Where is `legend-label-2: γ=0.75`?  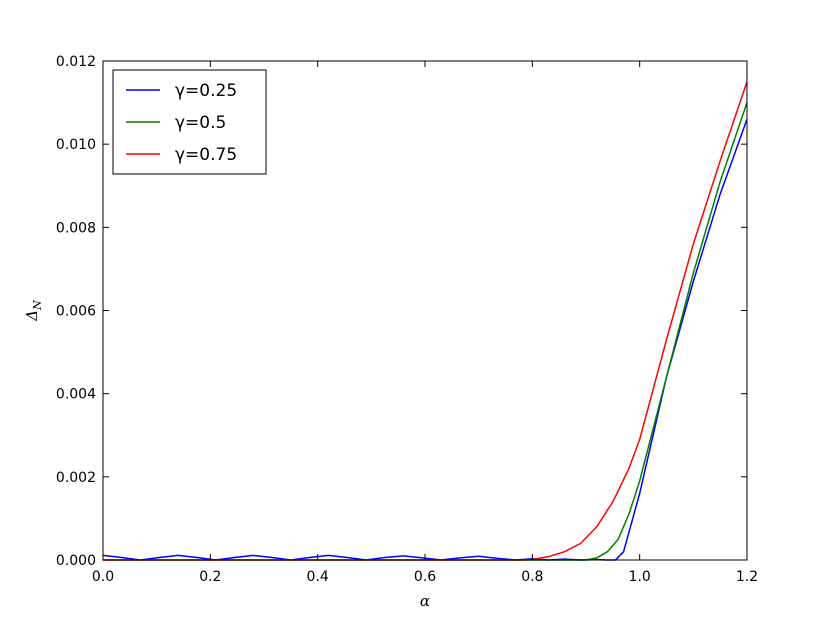 legend-label-2: γ=0.75 is located at coordinates (206, 155).